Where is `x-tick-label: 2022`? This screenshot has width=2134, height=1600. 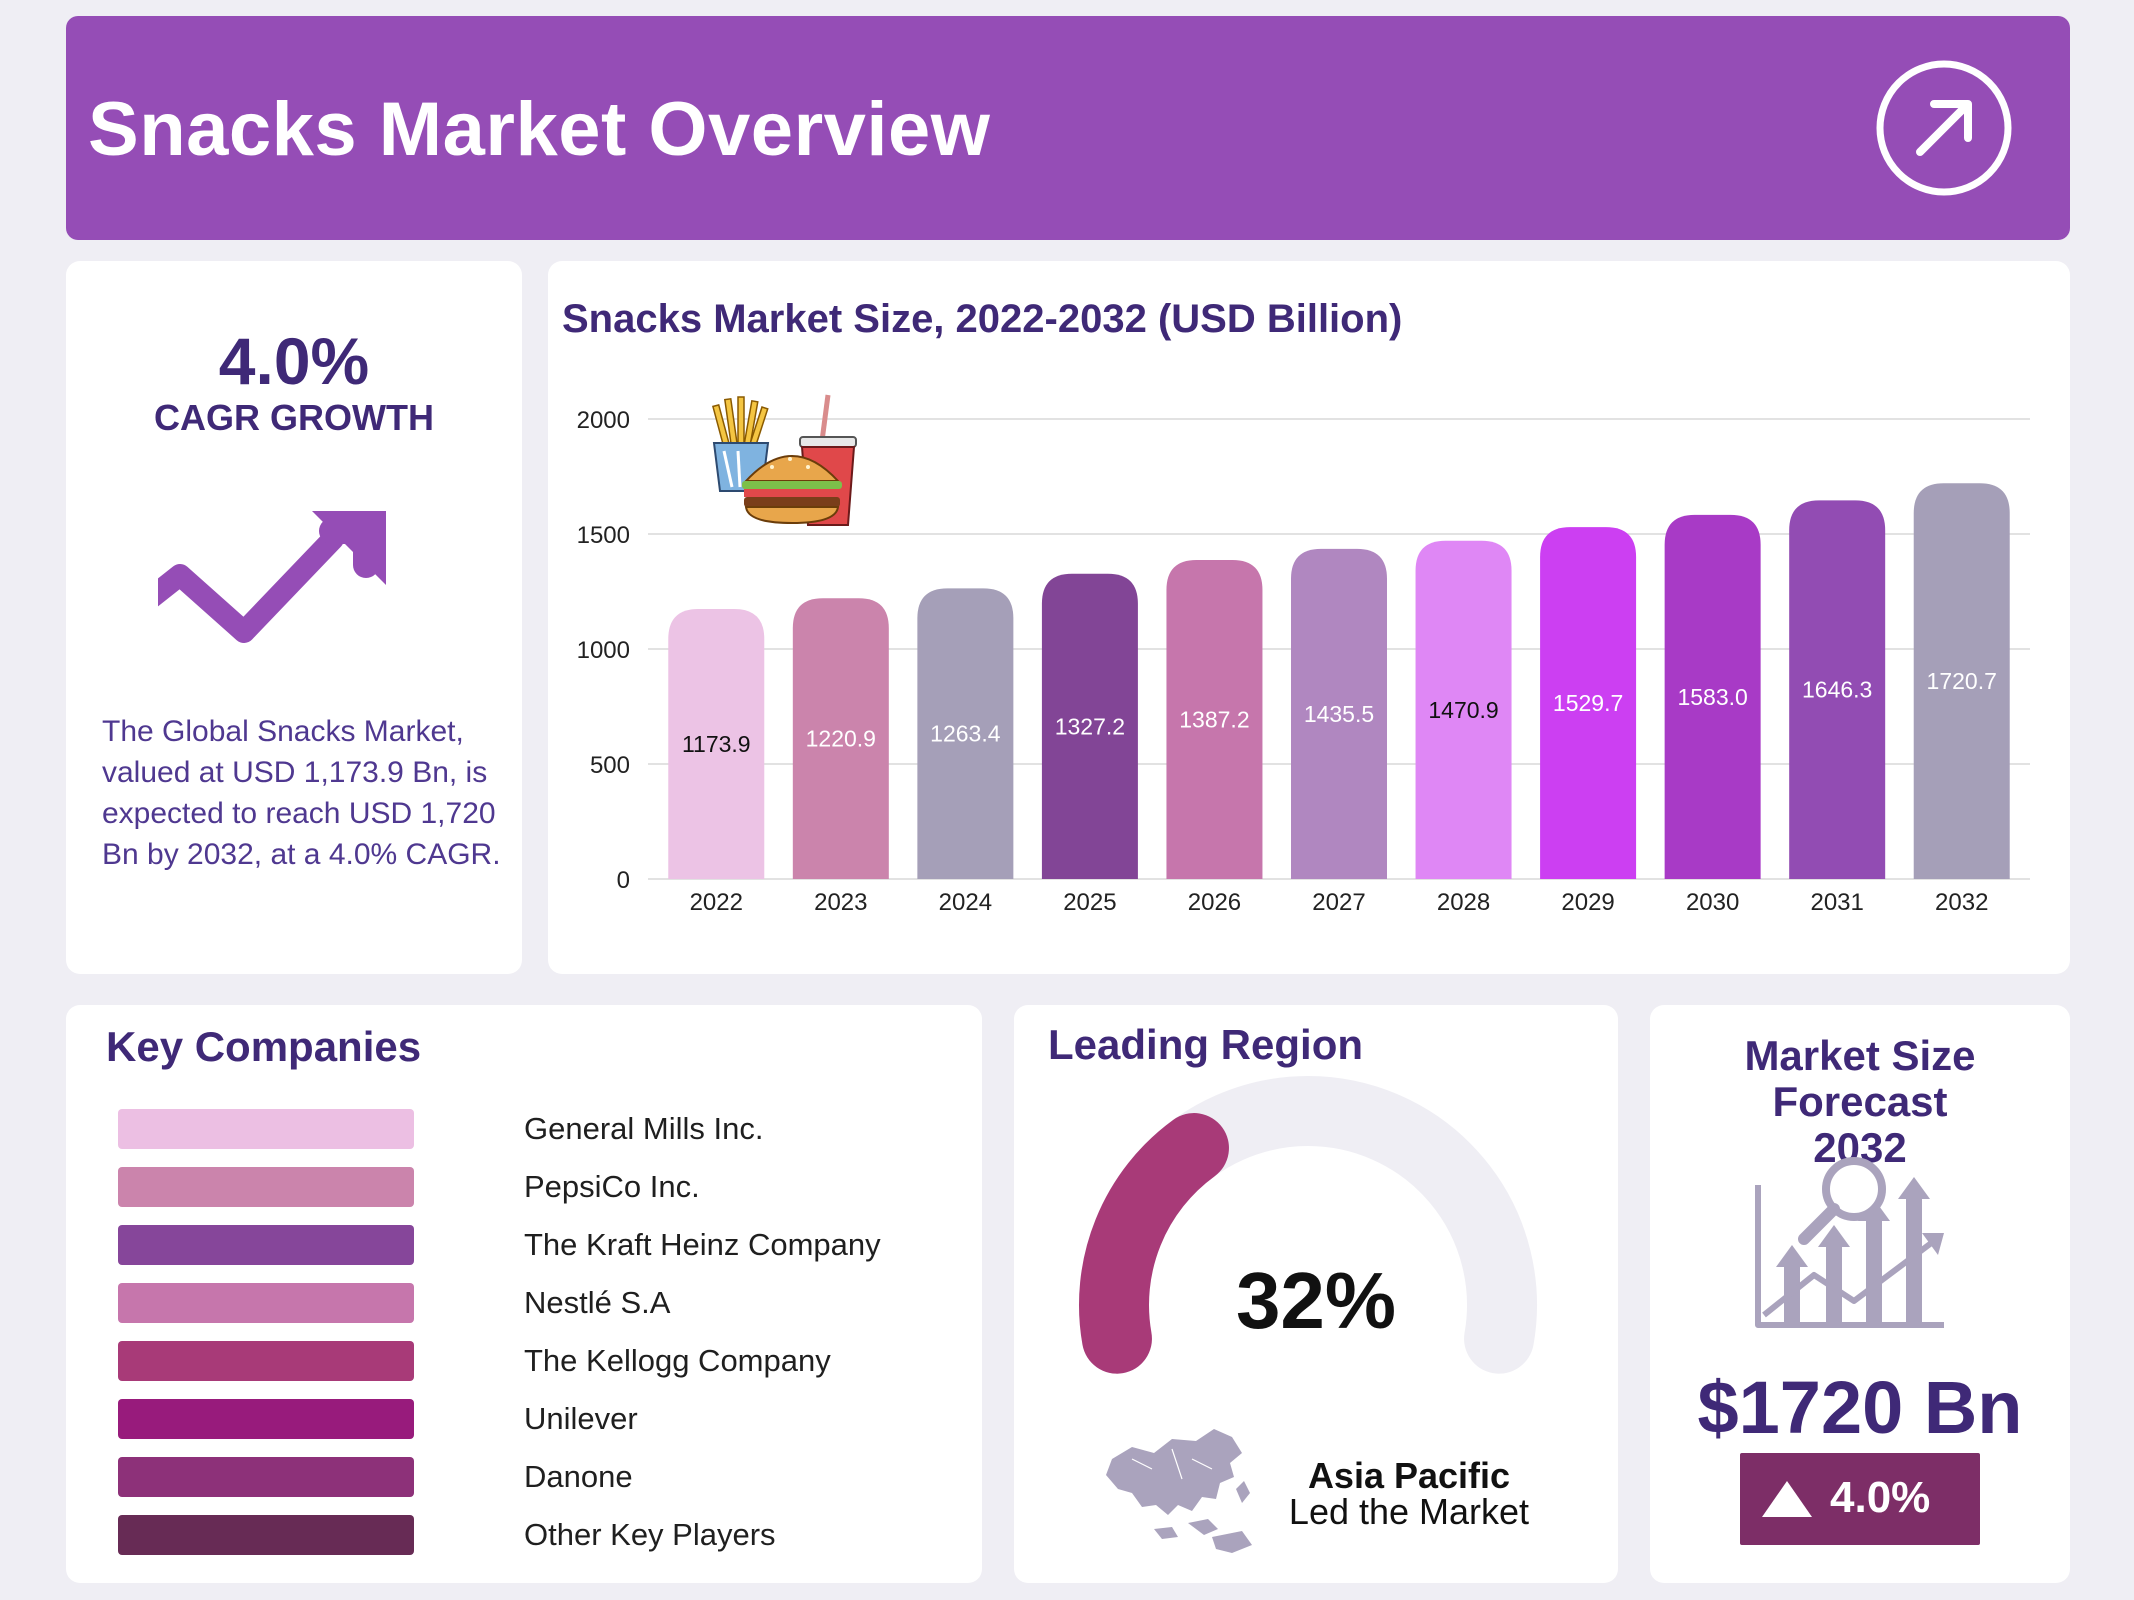
x-tick-label: 2022 is located at coordinates (716, 902).